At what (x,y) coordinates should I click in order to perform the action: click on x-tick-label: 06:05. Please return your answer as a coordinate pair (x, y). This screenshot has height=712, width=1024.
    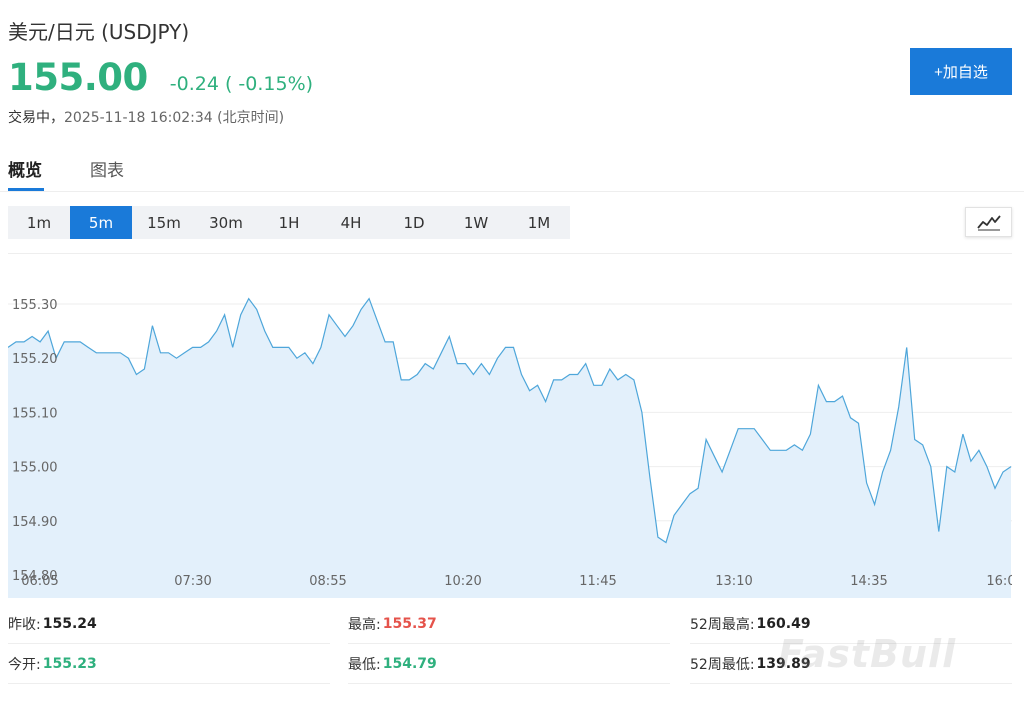
    Looking at the image, I should click on (39, 581).